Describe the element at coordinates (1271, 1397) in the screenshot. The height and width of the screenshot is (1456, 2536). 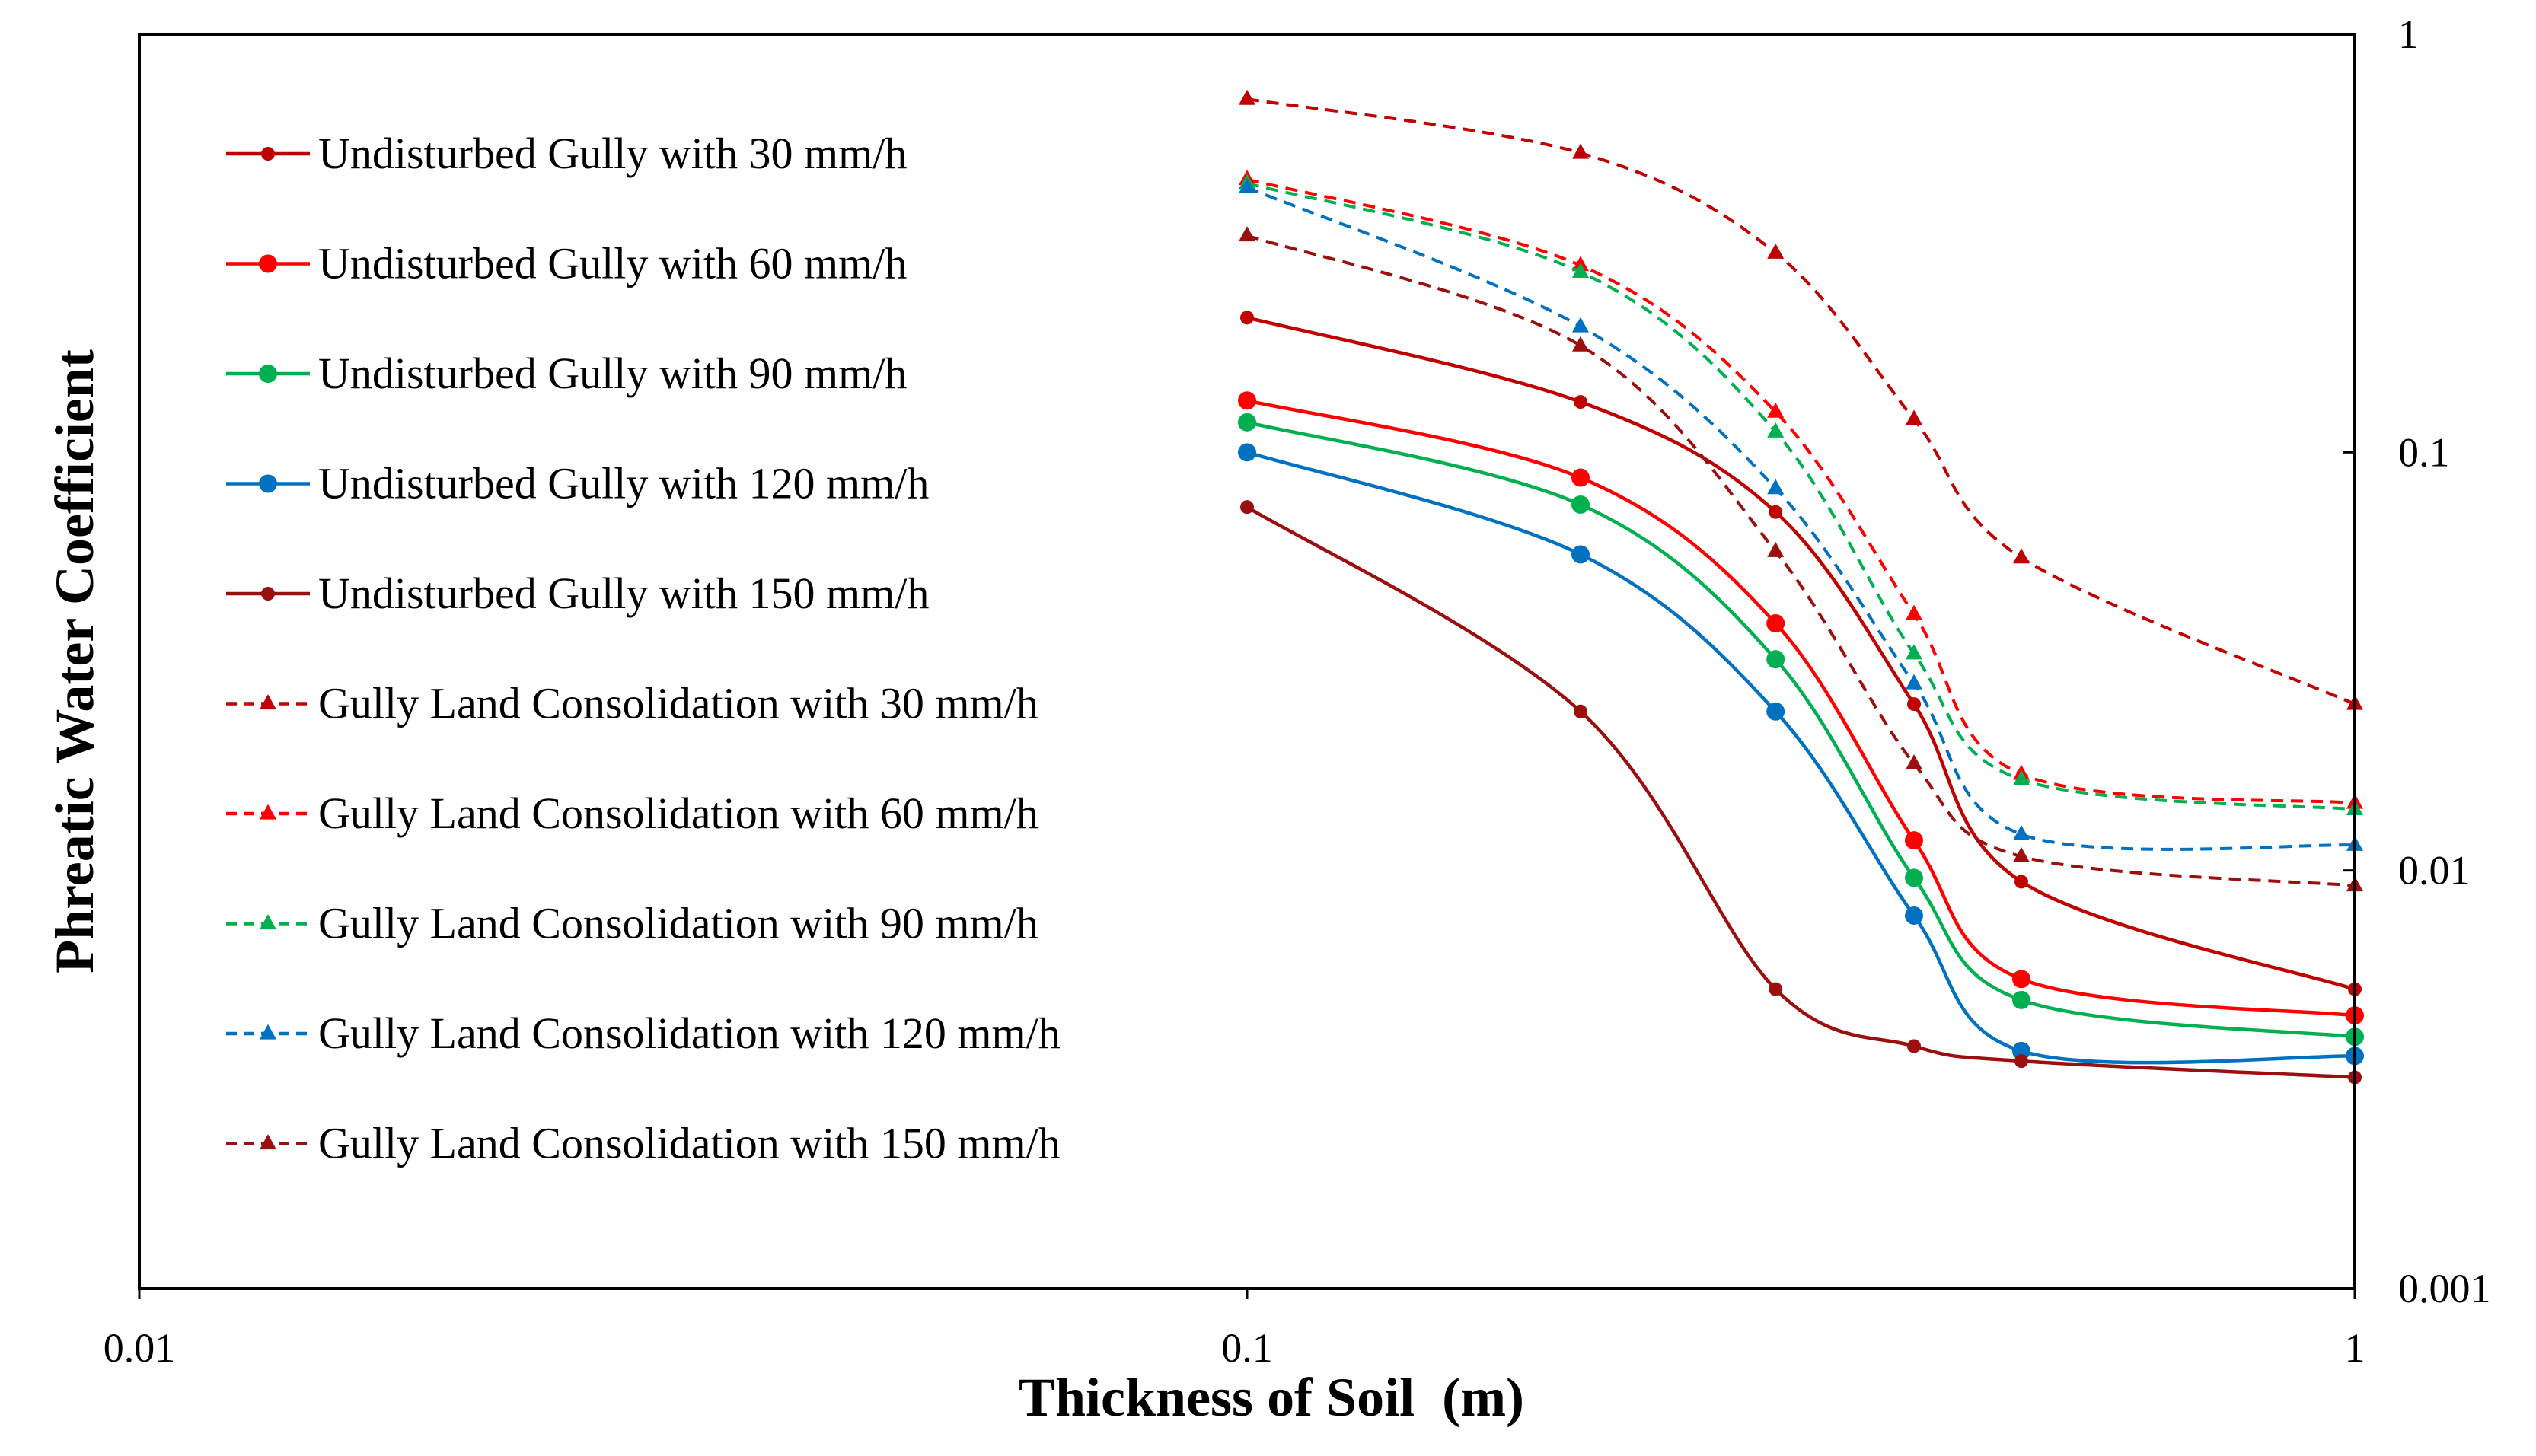
I see `x-axis-title: Thickness of Soil (m)` at that location.